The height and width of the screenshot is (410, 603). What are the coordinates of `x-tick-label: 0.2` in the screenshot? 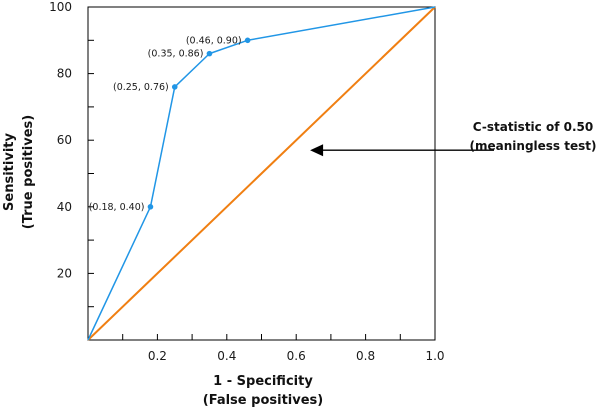 It's located at (157, 356).